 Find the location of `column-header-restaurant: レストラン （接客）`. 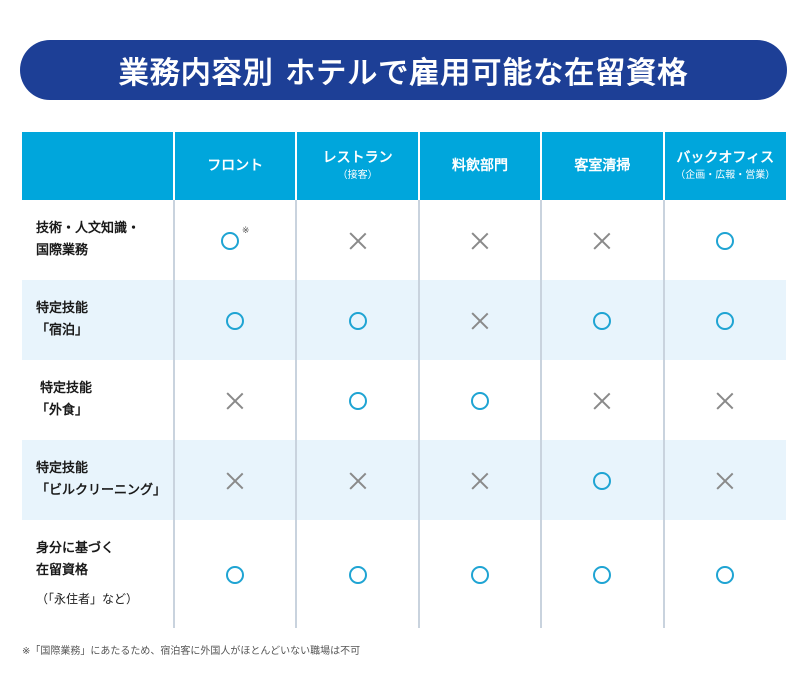

column-header-restaurant: レストラン （接客） is located at coordinates (357, 166).